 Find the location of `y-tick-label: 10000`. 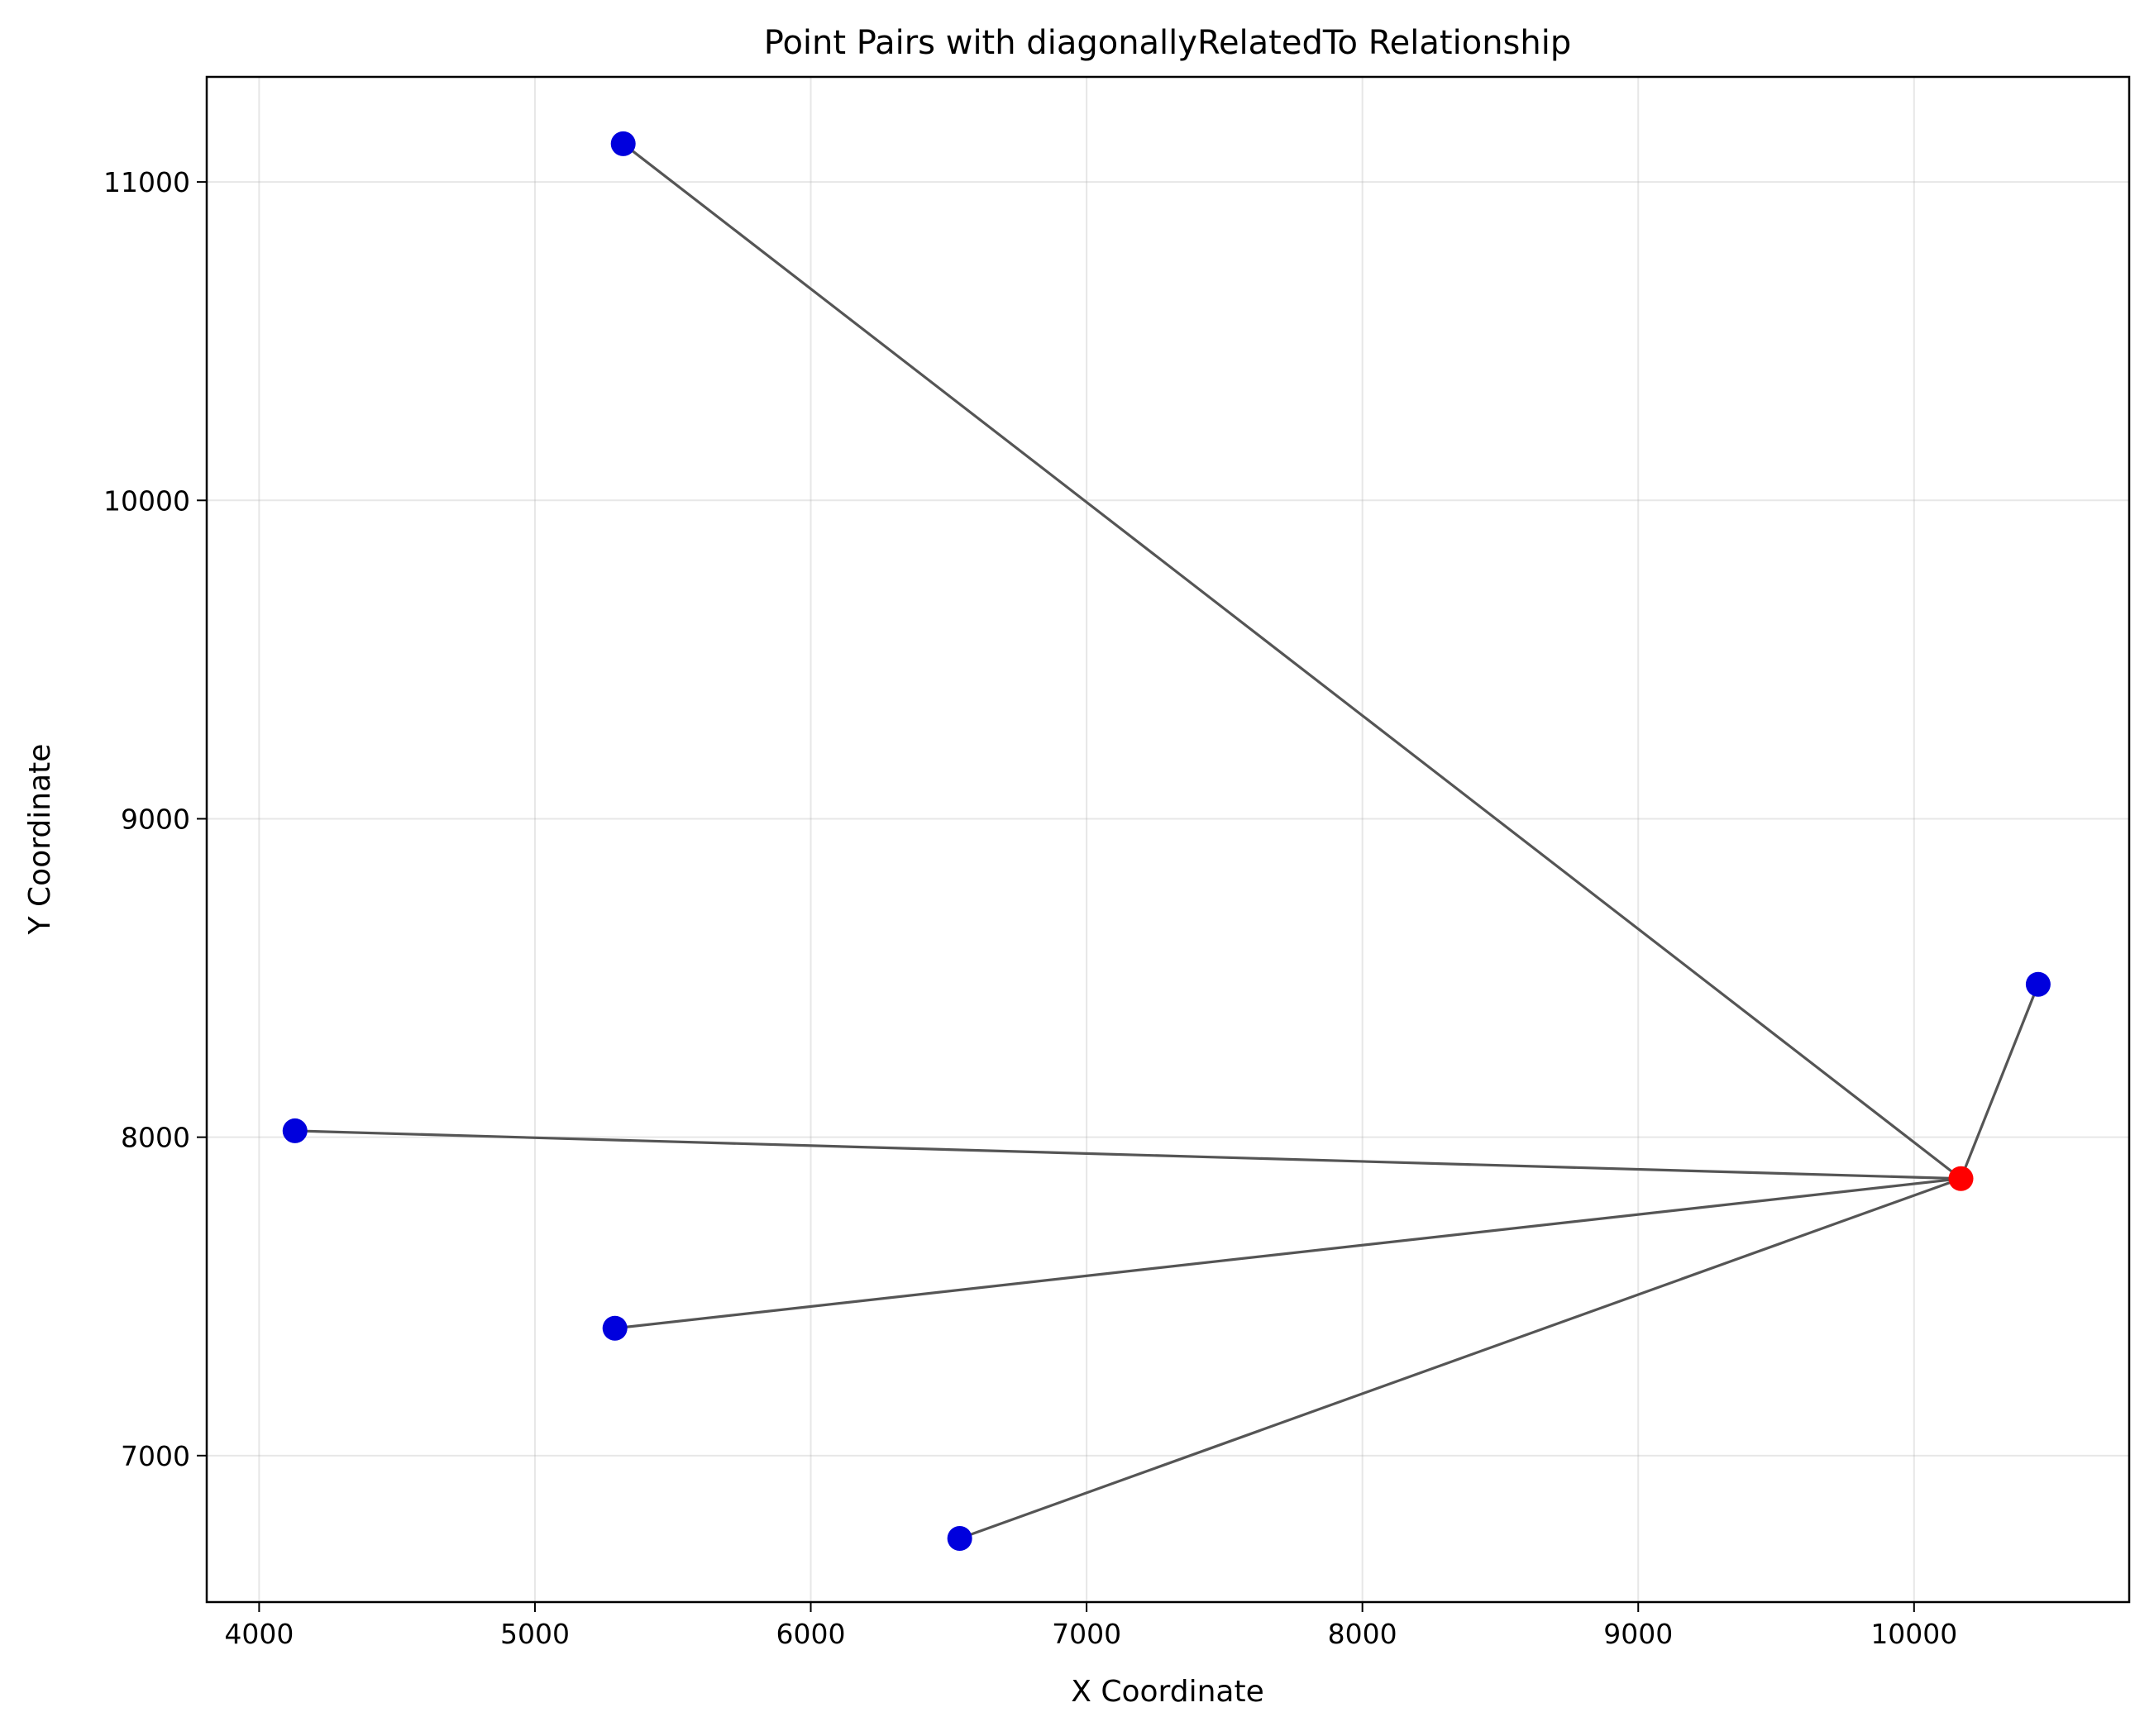

y-tick-label: 10000 is located at coordinates (146, 501).